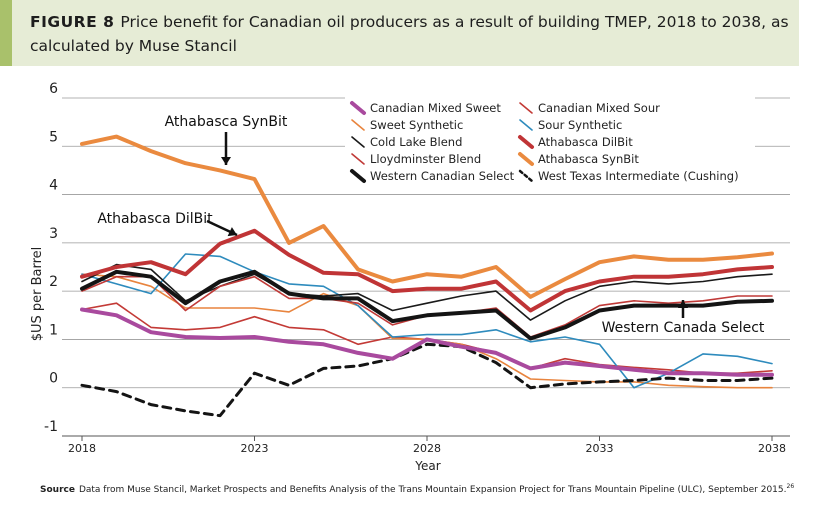 This screenshot has height=508, width=821. I want to click on y-tick-label: 3, so click(53, 234).